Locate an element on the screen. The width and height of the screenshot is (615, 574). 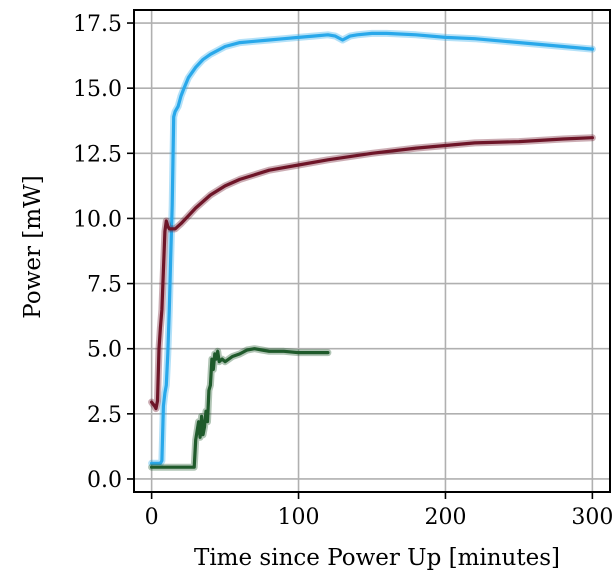
x-tick-label: 300 is located at coordinates (592, 517).